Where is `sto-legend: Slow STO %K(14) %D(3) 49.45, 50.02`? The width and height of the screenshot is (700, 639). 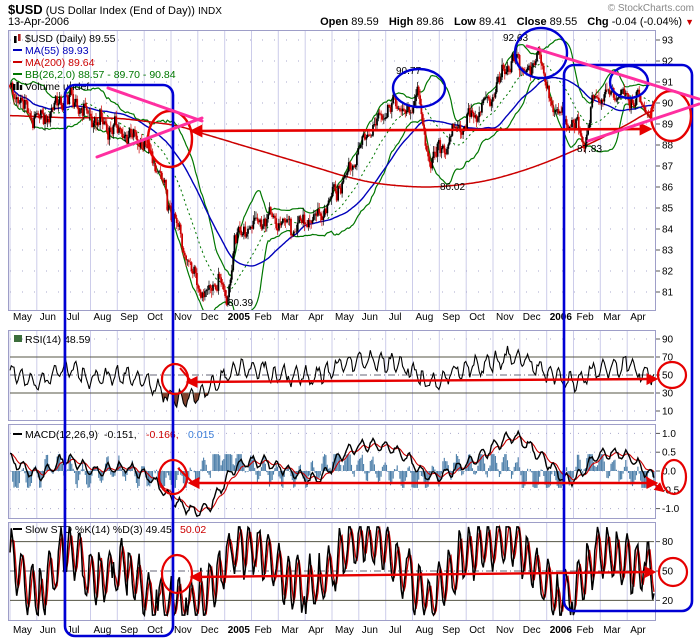 sto-legend: Slow STO %K(14) %D(3) 49.45, 50.02 is located at coordinates (109, 530).